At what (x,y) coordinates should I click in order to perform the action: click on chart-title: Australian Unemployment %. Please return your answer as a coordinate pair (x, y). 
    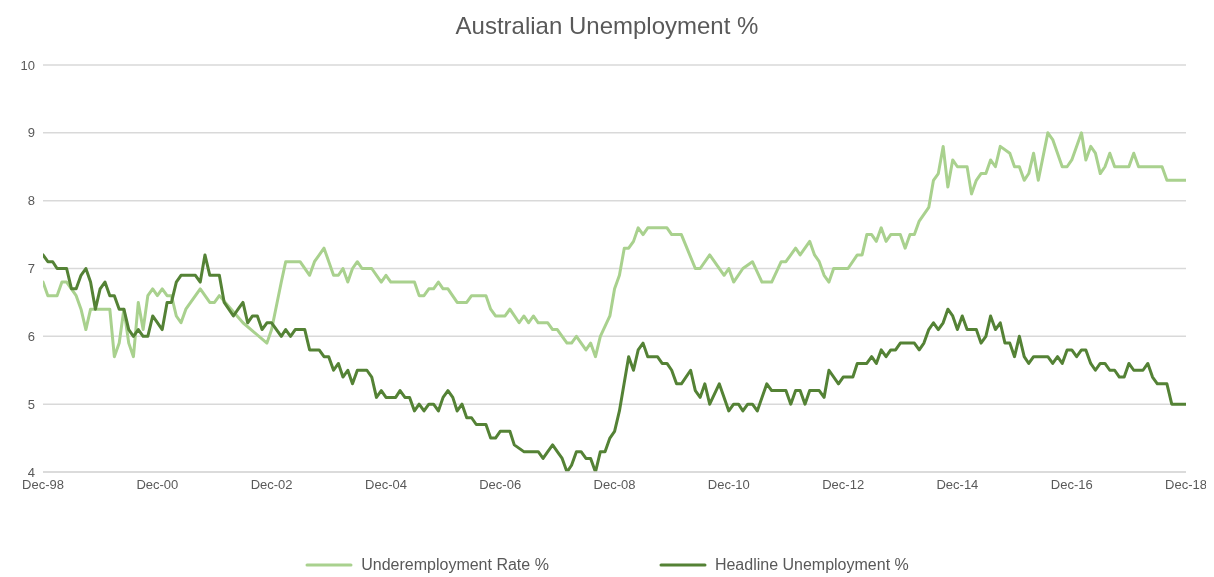
    Looking at the image, I should click on (607, 26).